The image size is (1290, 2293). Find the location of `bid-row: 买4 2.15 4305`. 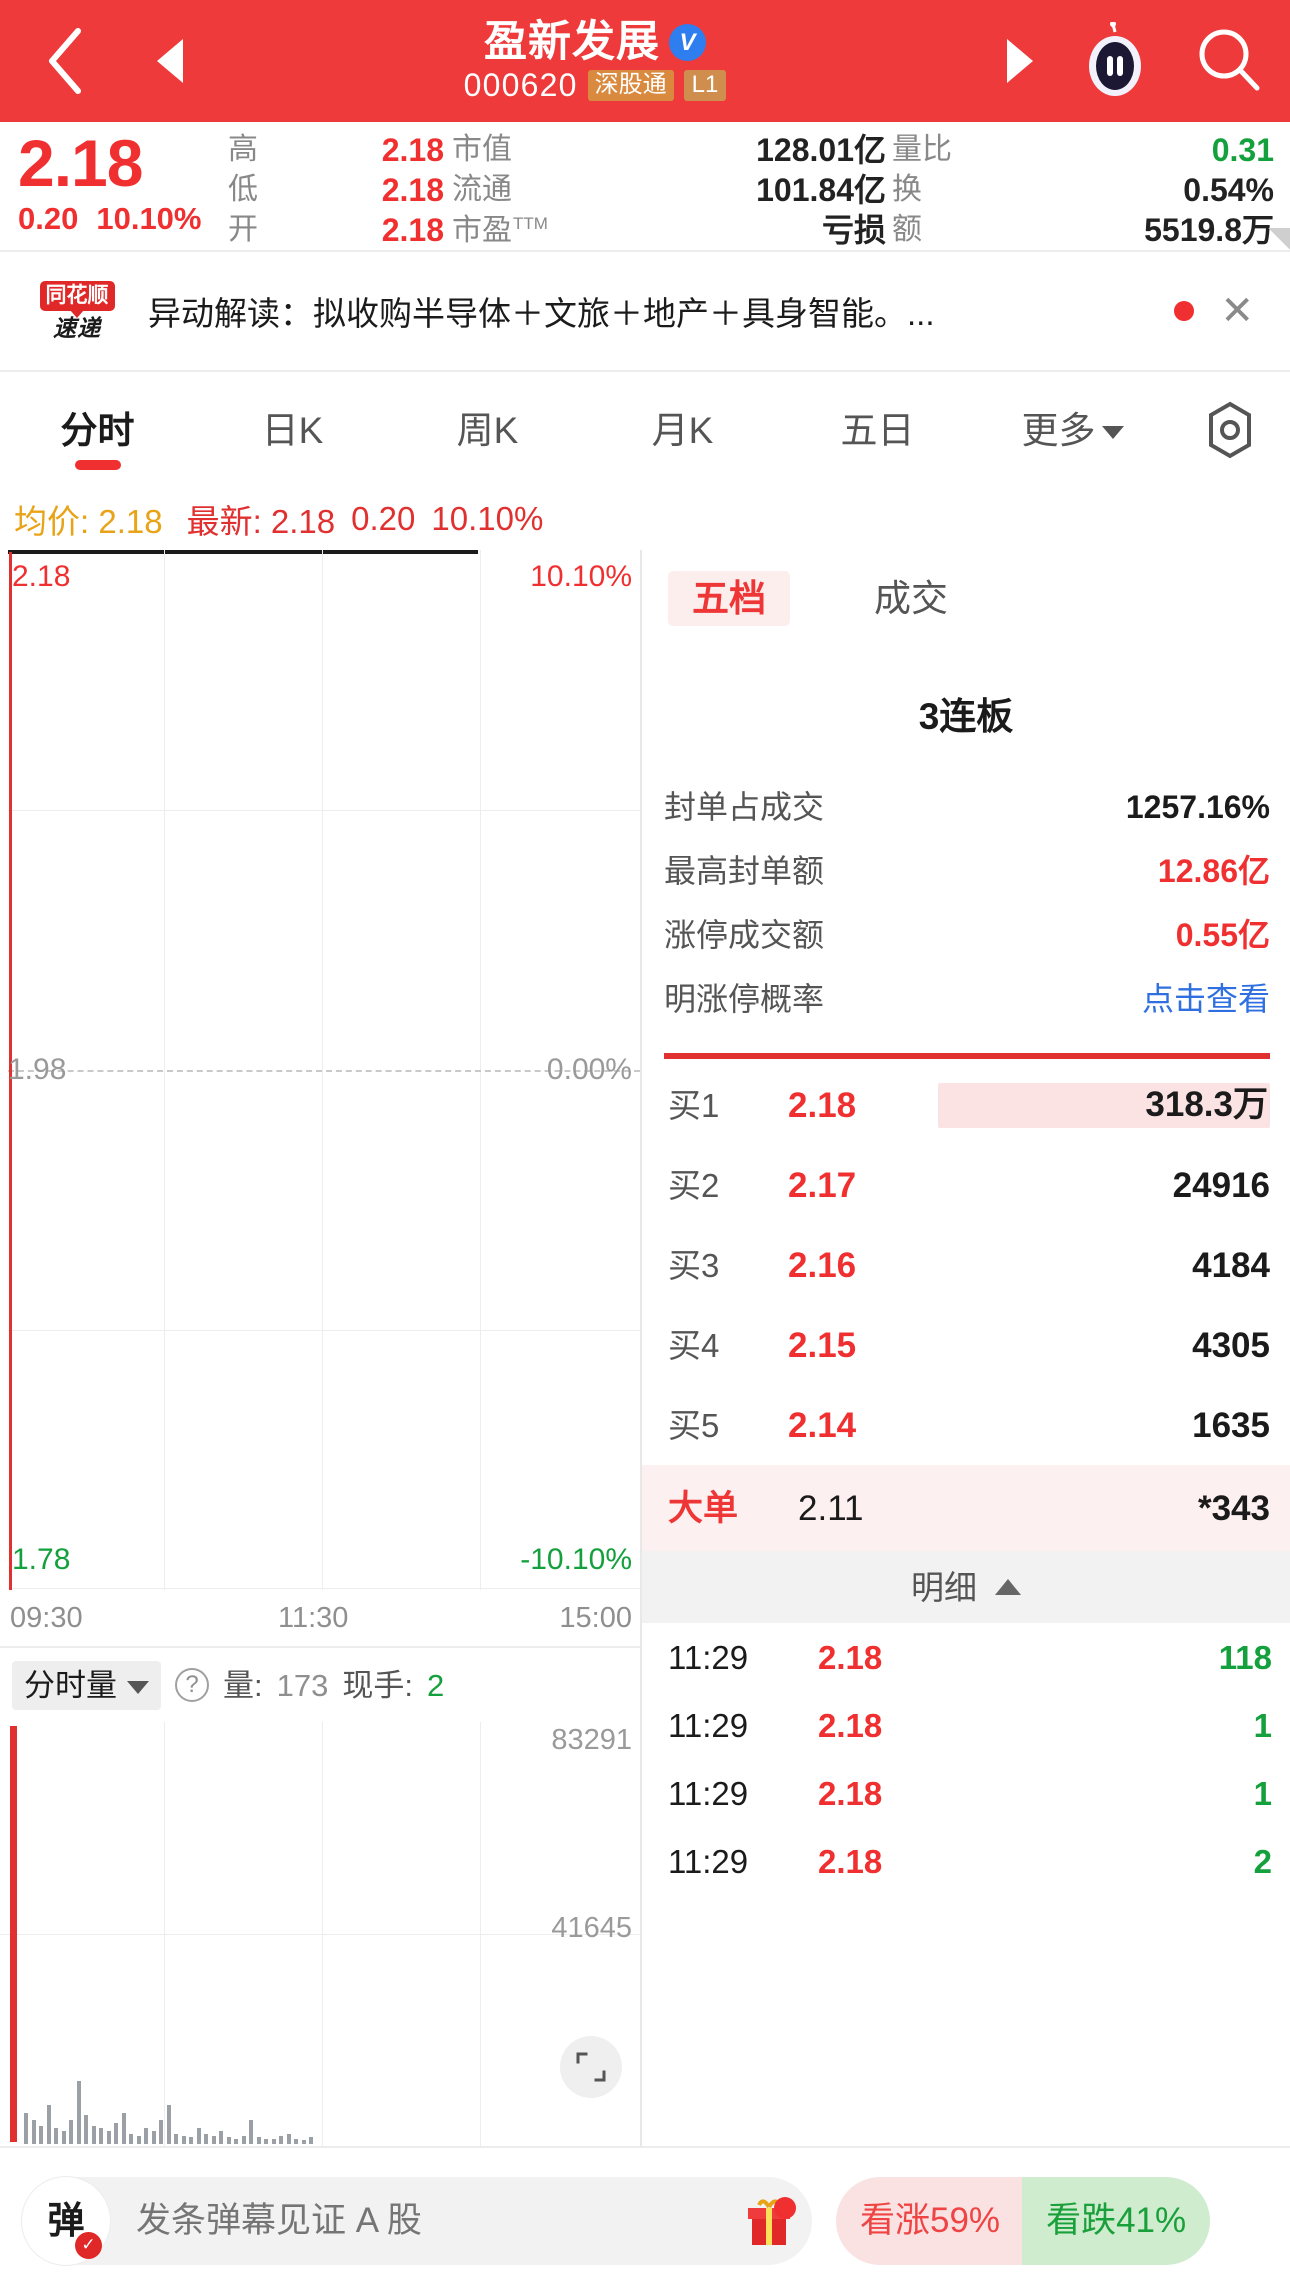

bid-row: 买4 2.15 4305 is located at coordinates (966, 1345).